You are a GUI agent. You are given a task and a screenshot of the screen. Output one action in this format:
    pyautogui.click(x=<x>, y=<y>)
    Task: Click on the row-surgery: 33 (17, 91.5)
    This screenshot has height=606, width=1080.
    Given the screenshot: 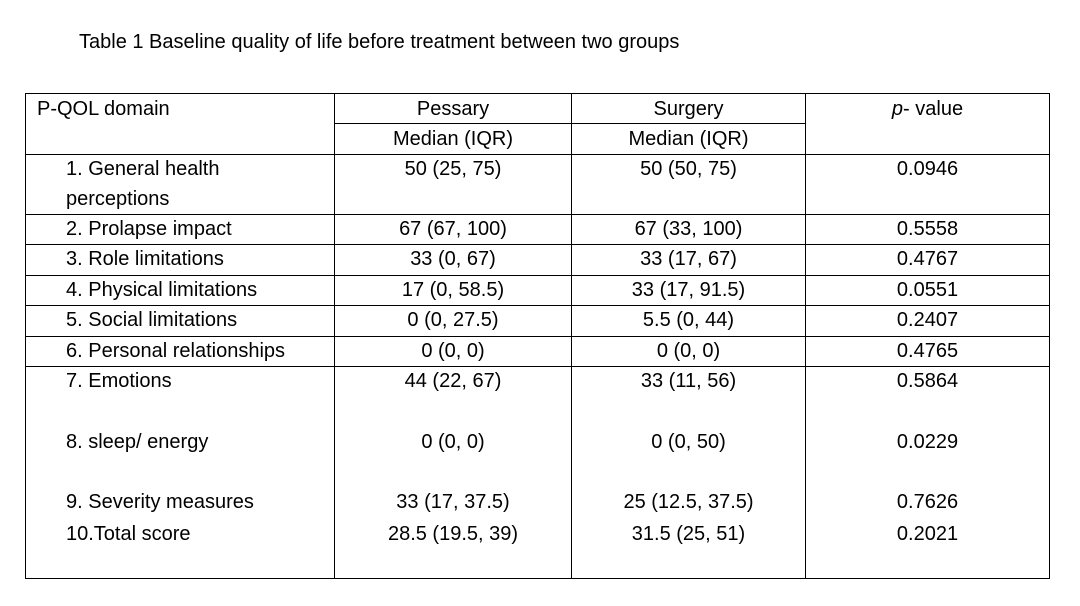 What is the action you would take?
    pyautogui.click(x=688, y=290)
    